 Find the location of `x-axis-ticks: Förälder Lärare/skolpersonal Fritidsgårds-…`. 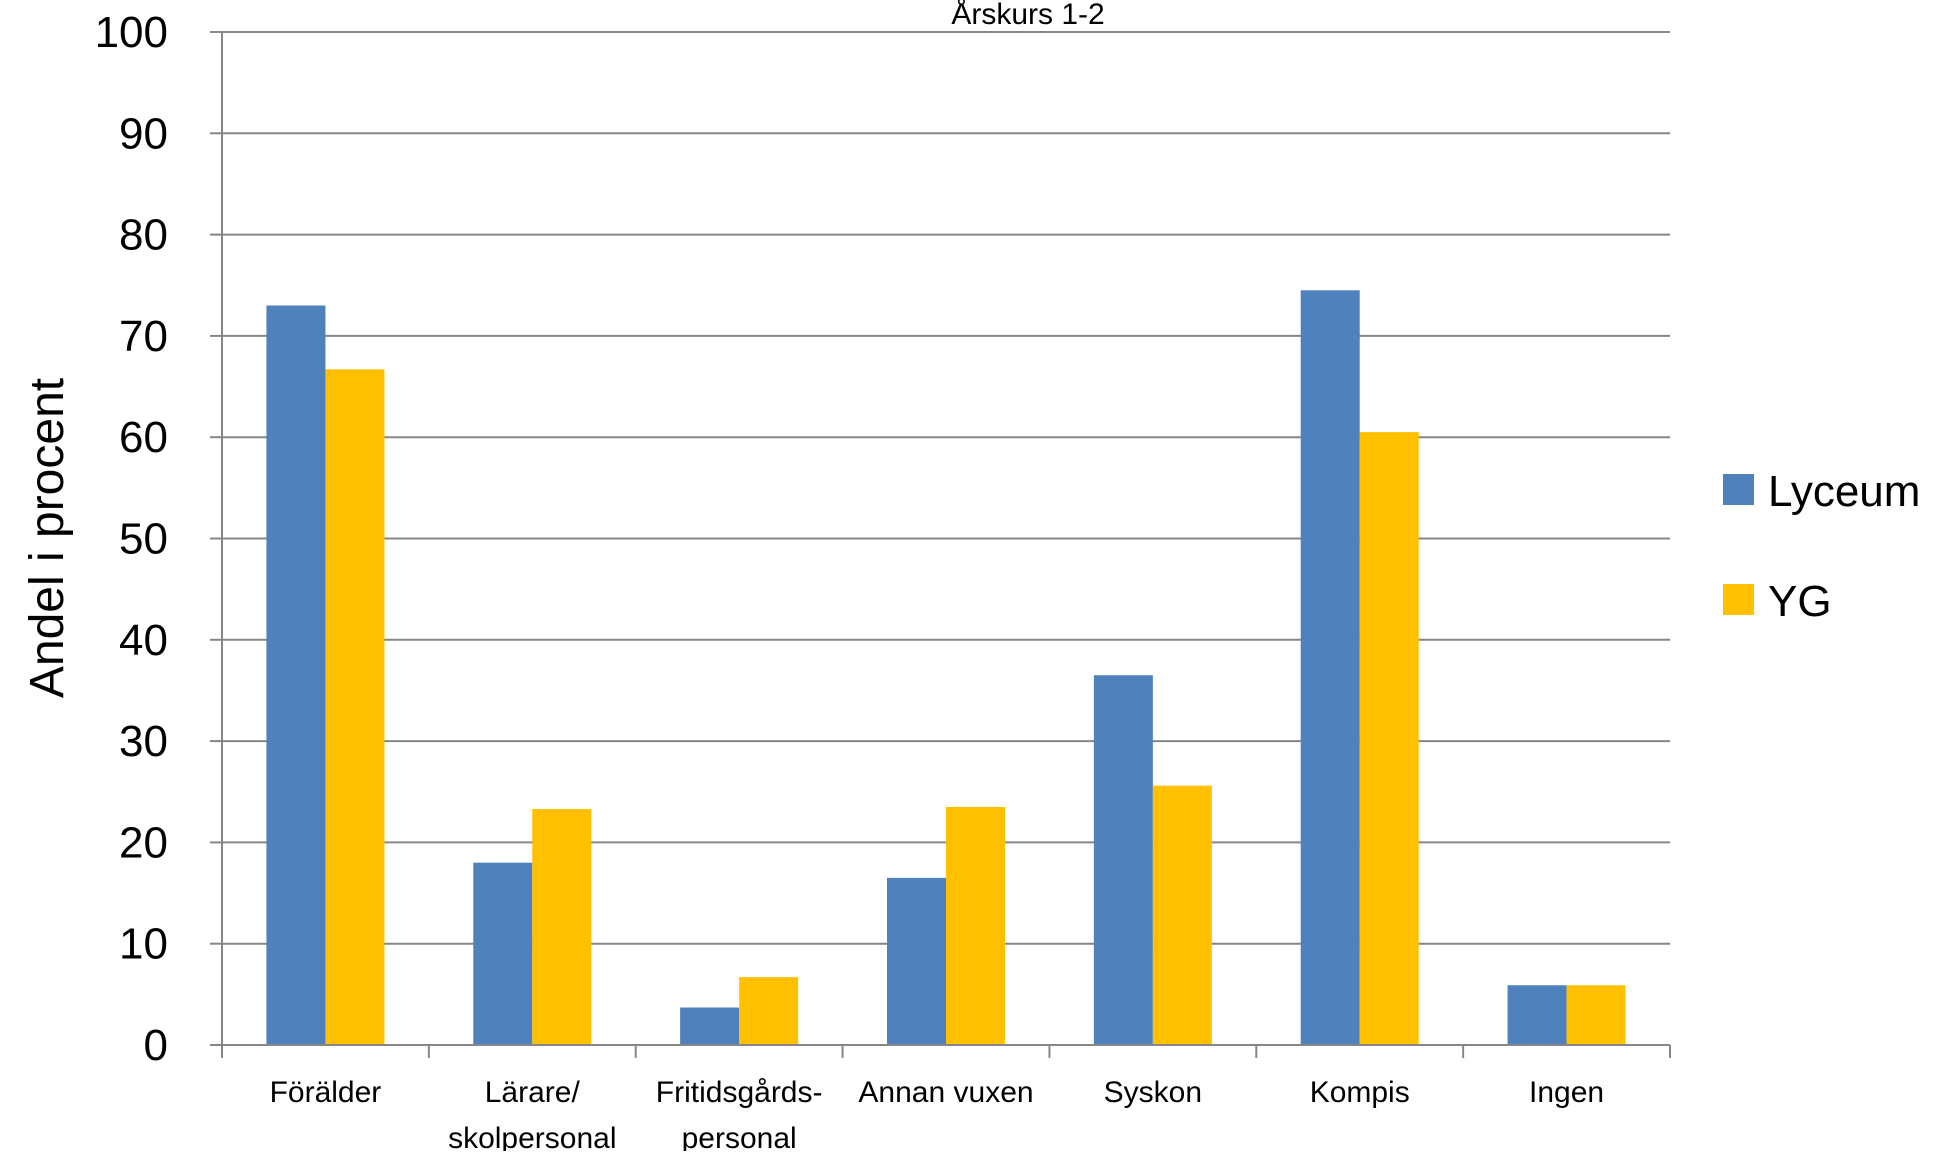

x-axis-ticks: Förälder Lärare/skolpersonal Fritidsgårds-… is located at coordinates (970, 1100).